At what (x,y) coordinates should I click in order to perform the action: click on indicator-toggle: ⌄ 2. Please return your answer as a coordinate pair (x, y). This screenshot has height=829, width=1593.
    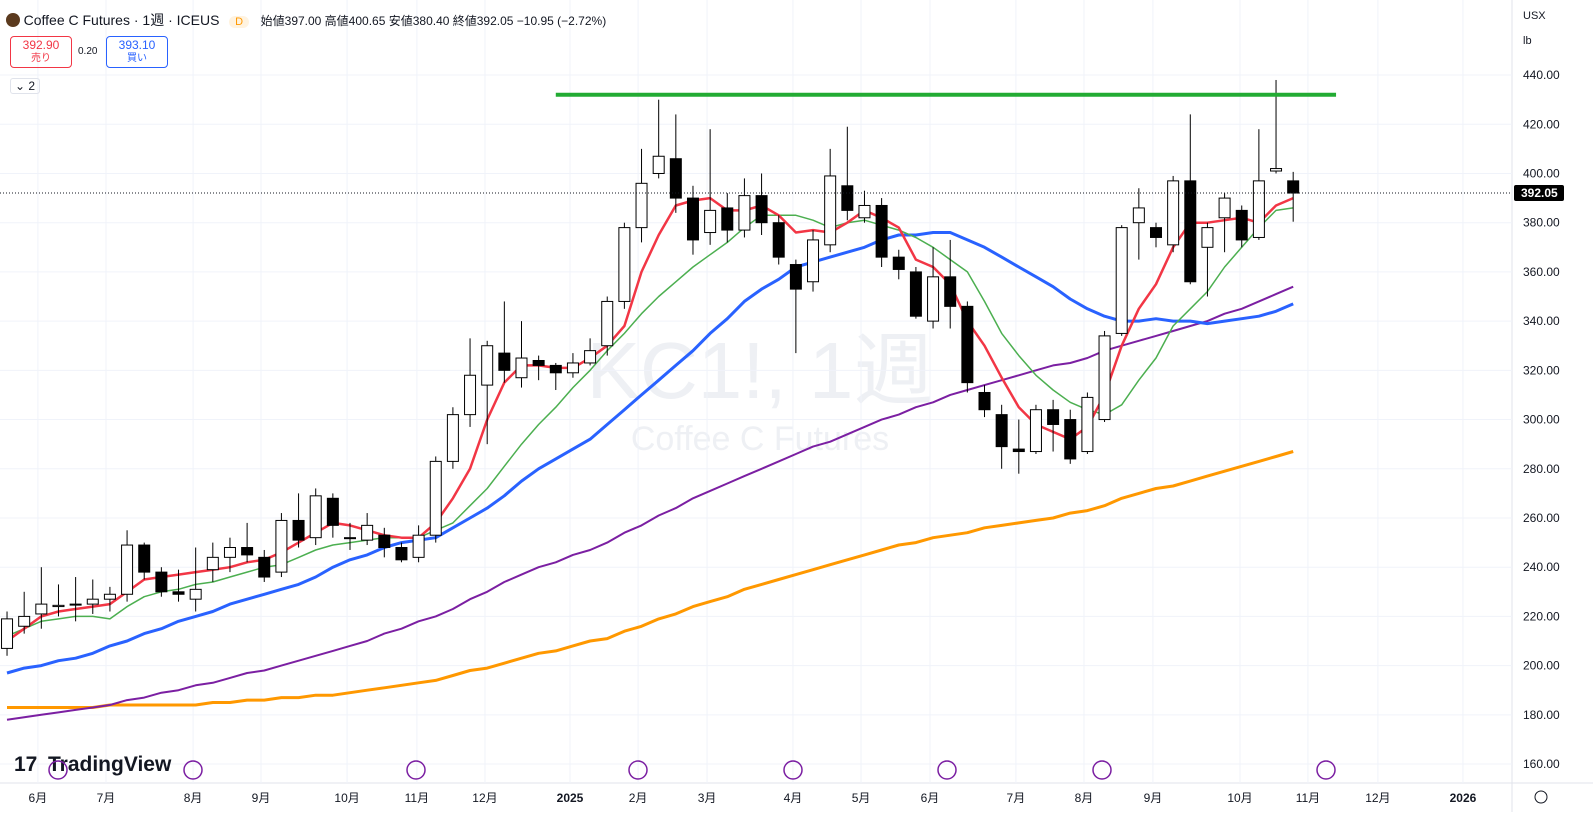
    Looking at the image, I should click on (25, 86).